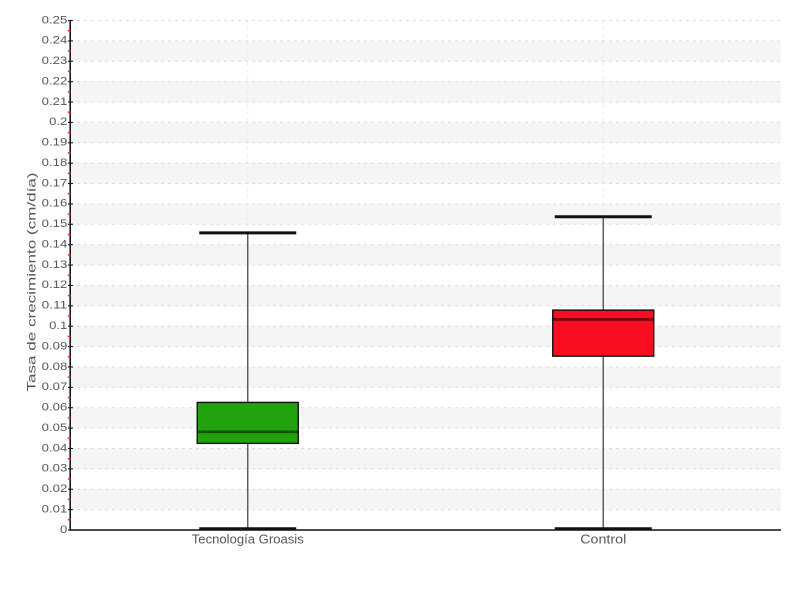  I want to click on svg-text: 0.06, so click(55, 408).